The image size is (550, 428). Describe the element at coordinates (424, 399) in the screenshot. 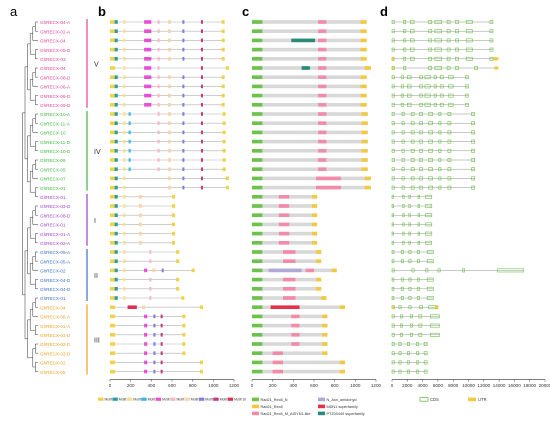

I see `structure-legend-swatch` at that location.